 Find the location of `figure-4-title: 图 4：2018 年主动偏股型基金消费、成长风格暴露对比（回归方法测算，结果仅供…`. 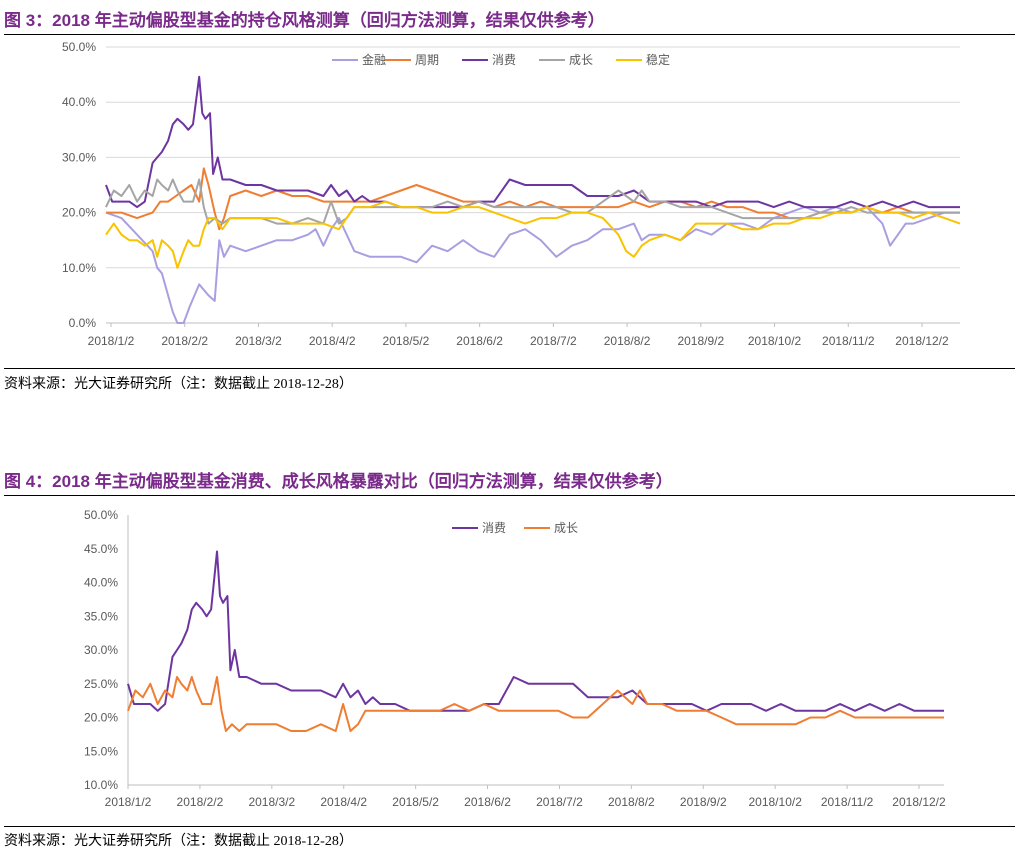

figure-4-title: 图 4：2018 年主动偏股型基金消费、成长风格暴露对比（回归方法测算，结果仅供… is located at coordinates (338, 481).